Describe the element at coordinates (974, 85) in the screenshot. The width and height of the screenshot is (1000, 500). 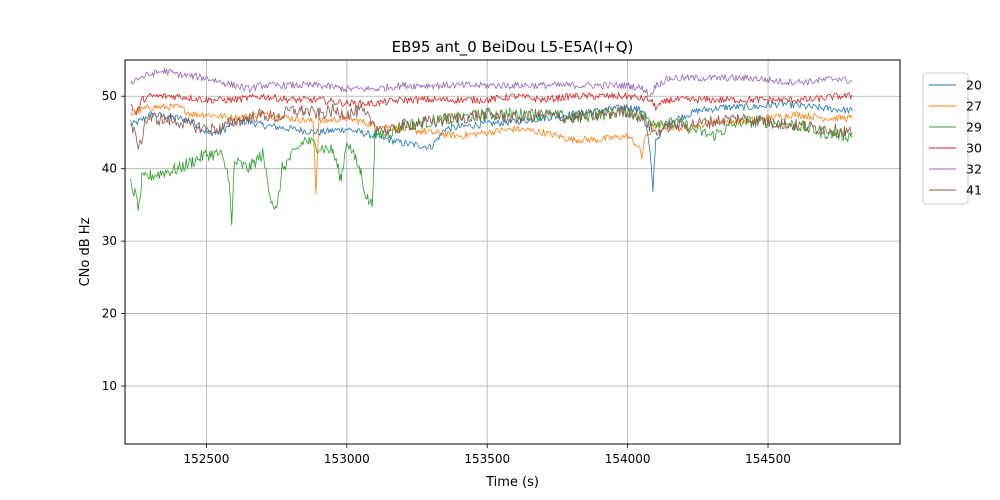
I see `legend-label-20: 20` at that location.